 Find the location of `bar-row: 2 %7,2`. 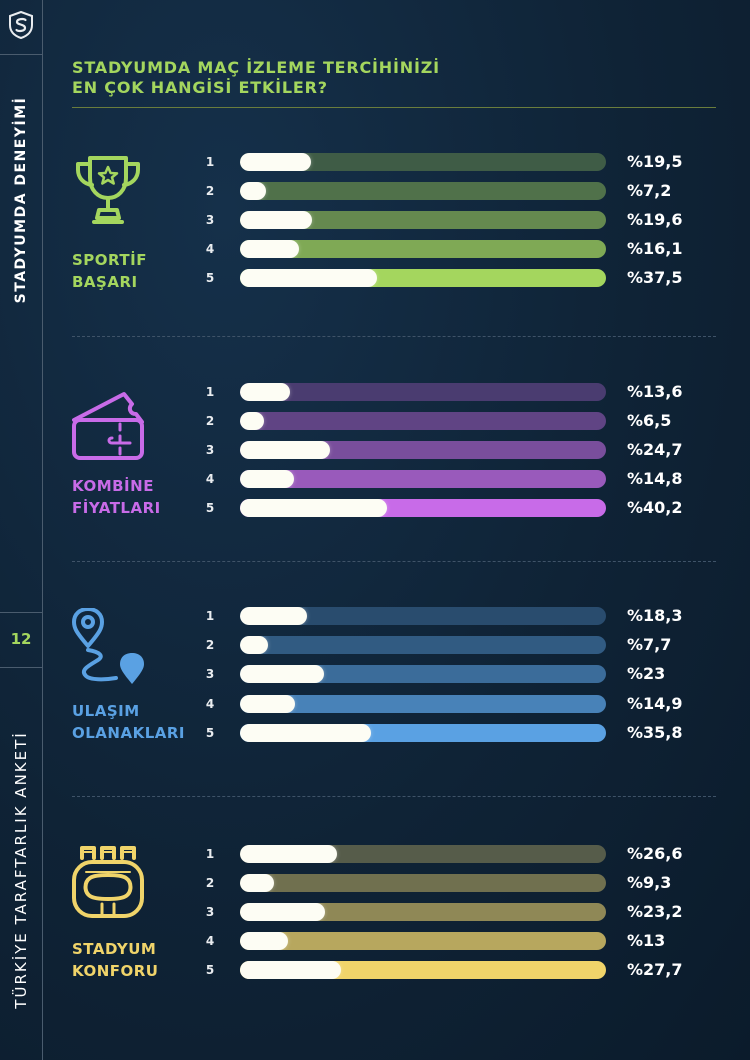

bar-row: 2 %7,2 is located at coordinates (375, 191).